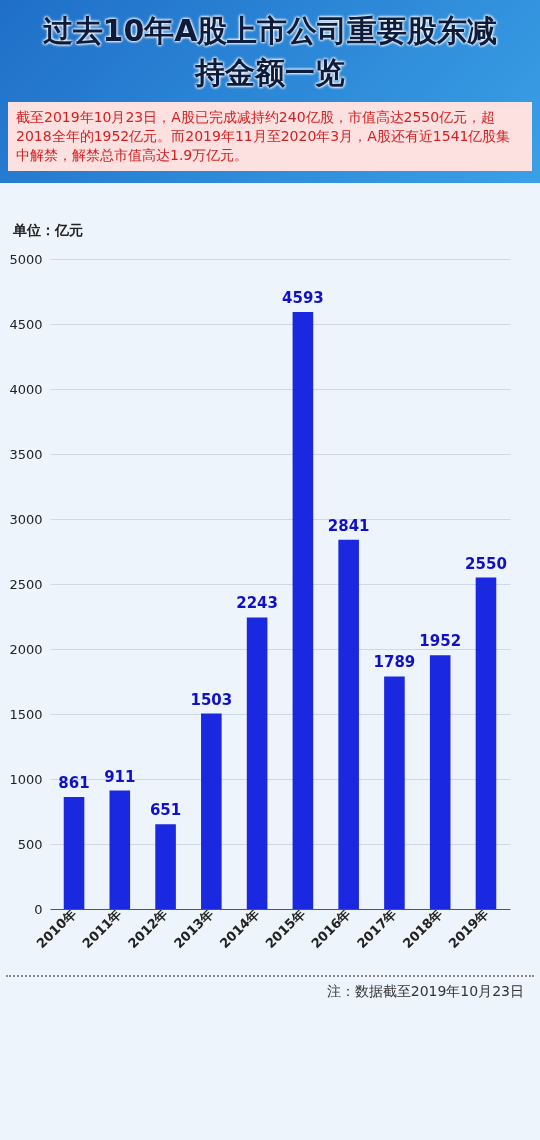 The image size is (540, 1140). I want to click on data-label: 651, so click(165, 810).